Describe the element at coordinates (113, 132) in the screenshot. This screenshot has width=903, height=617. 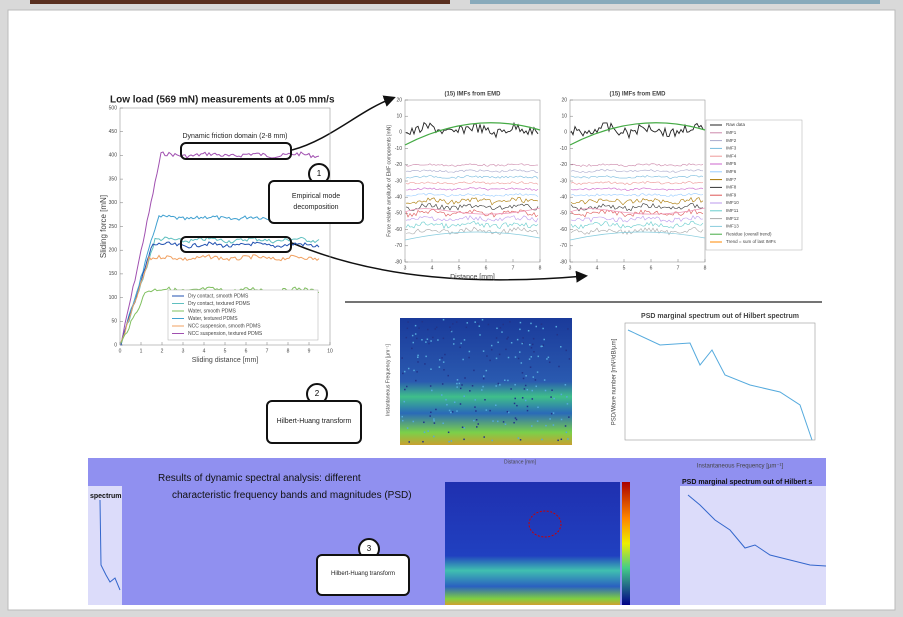
I see `y-tick-label: 450` at that location.